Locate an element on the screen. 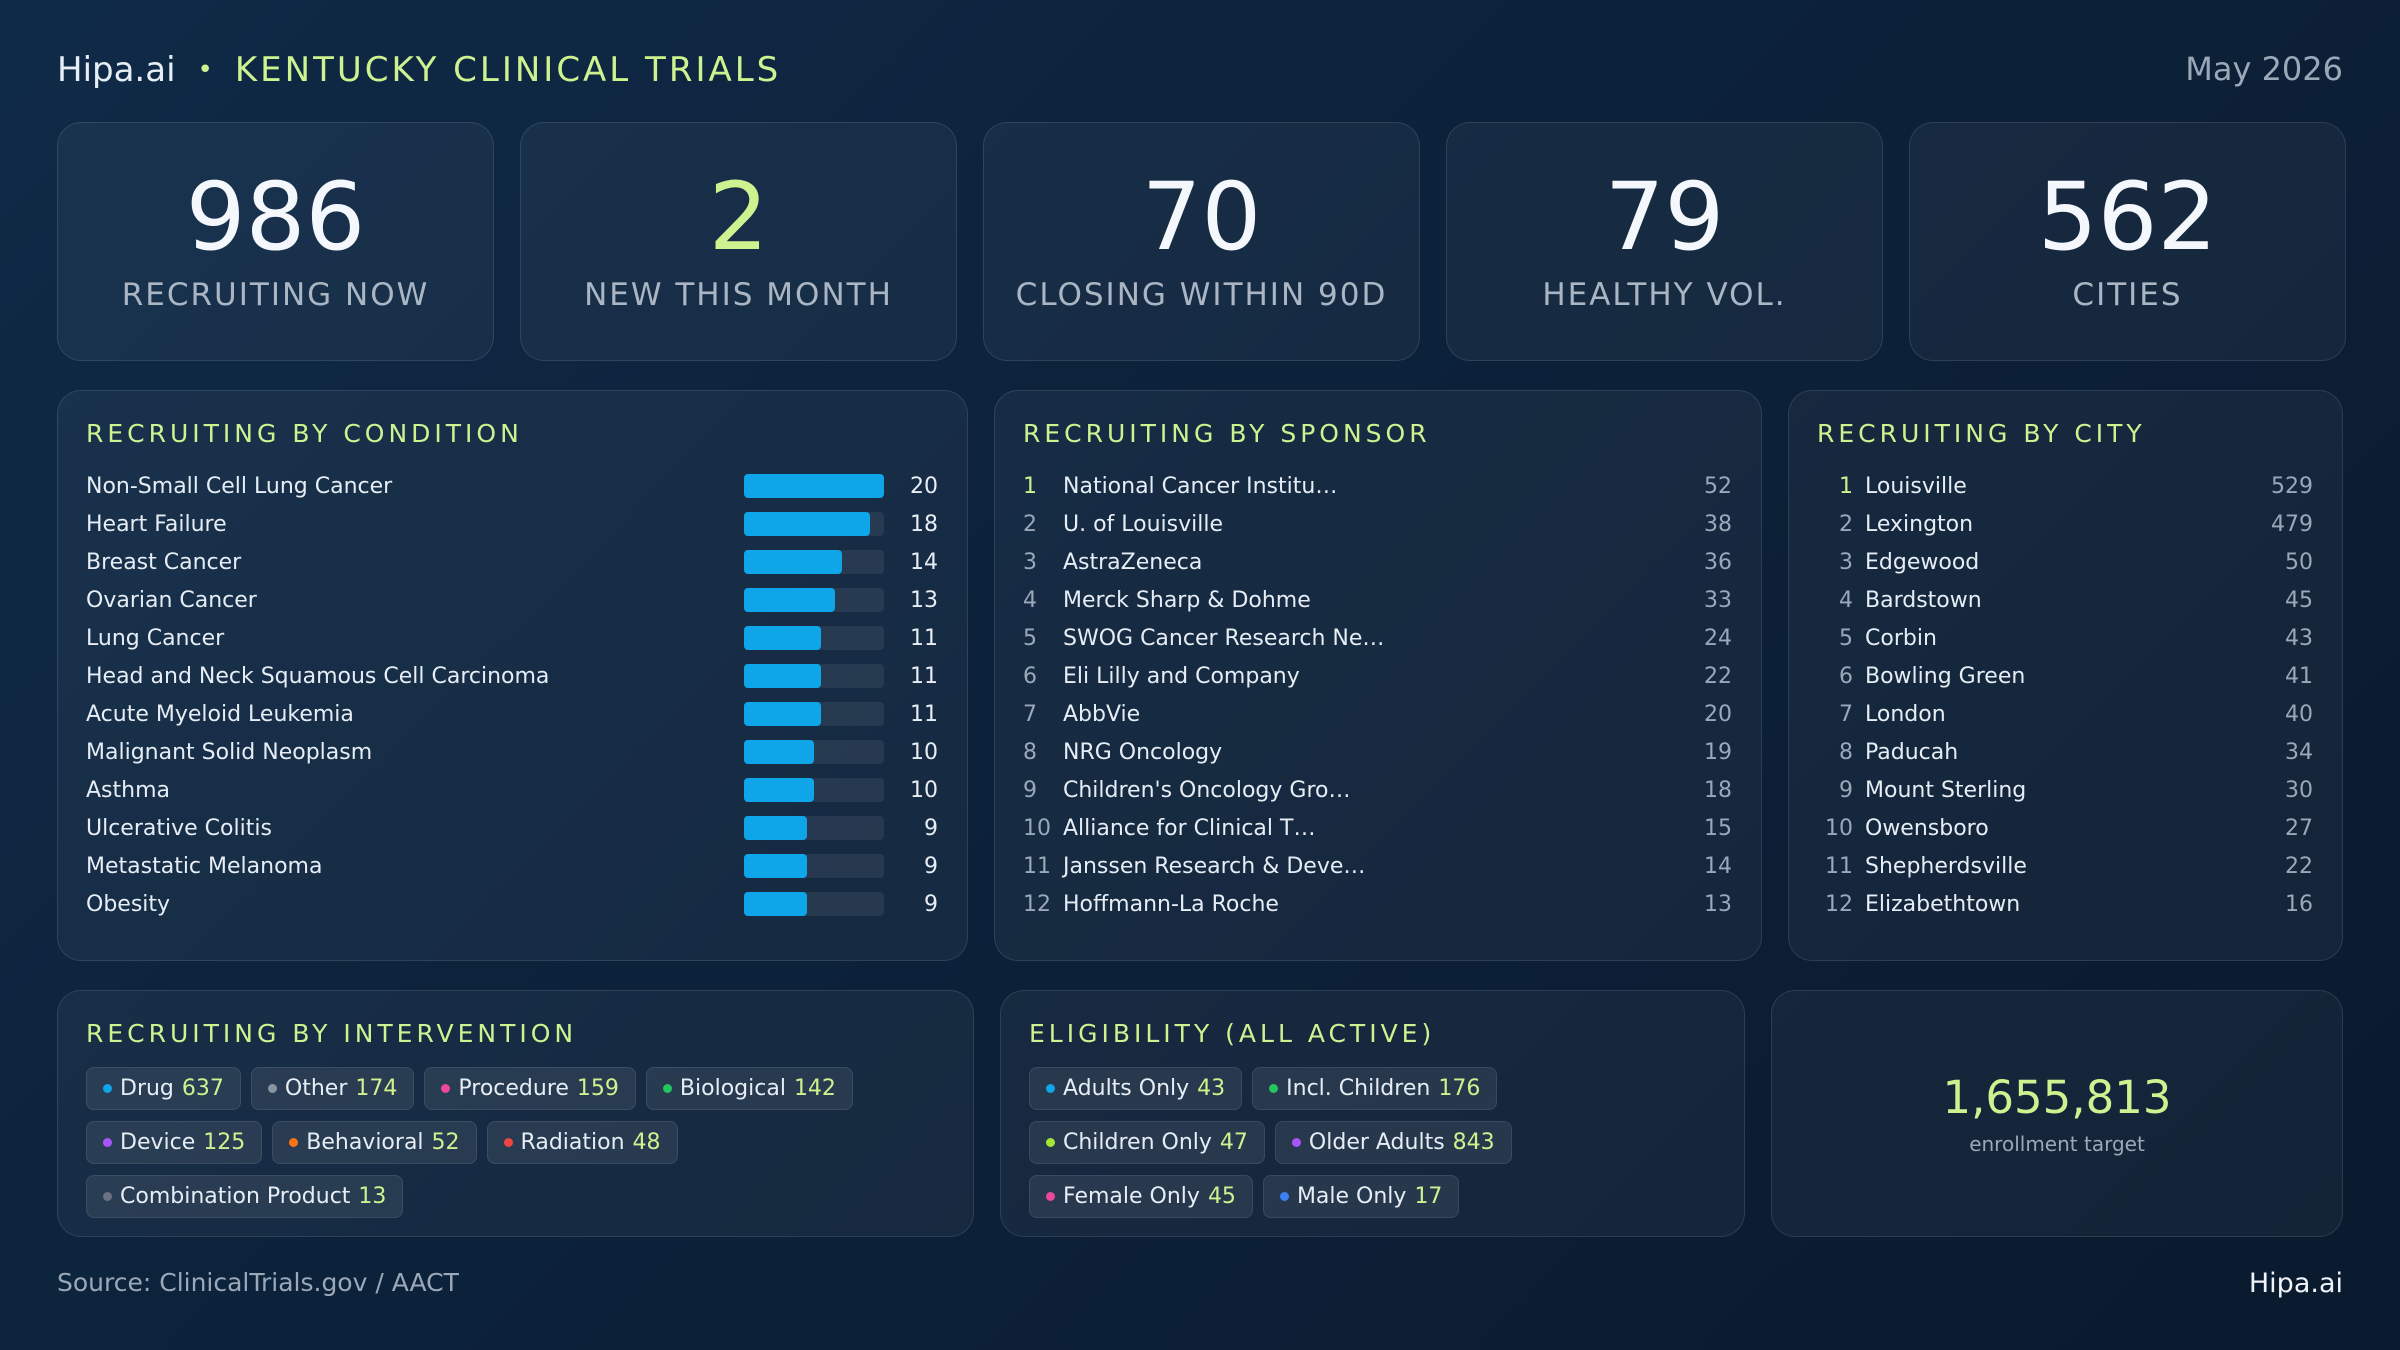 The width and height of the screenshot is (2400, 1350). cities-row: 1 Louisville 529 is located at coordinates (2065, 486).